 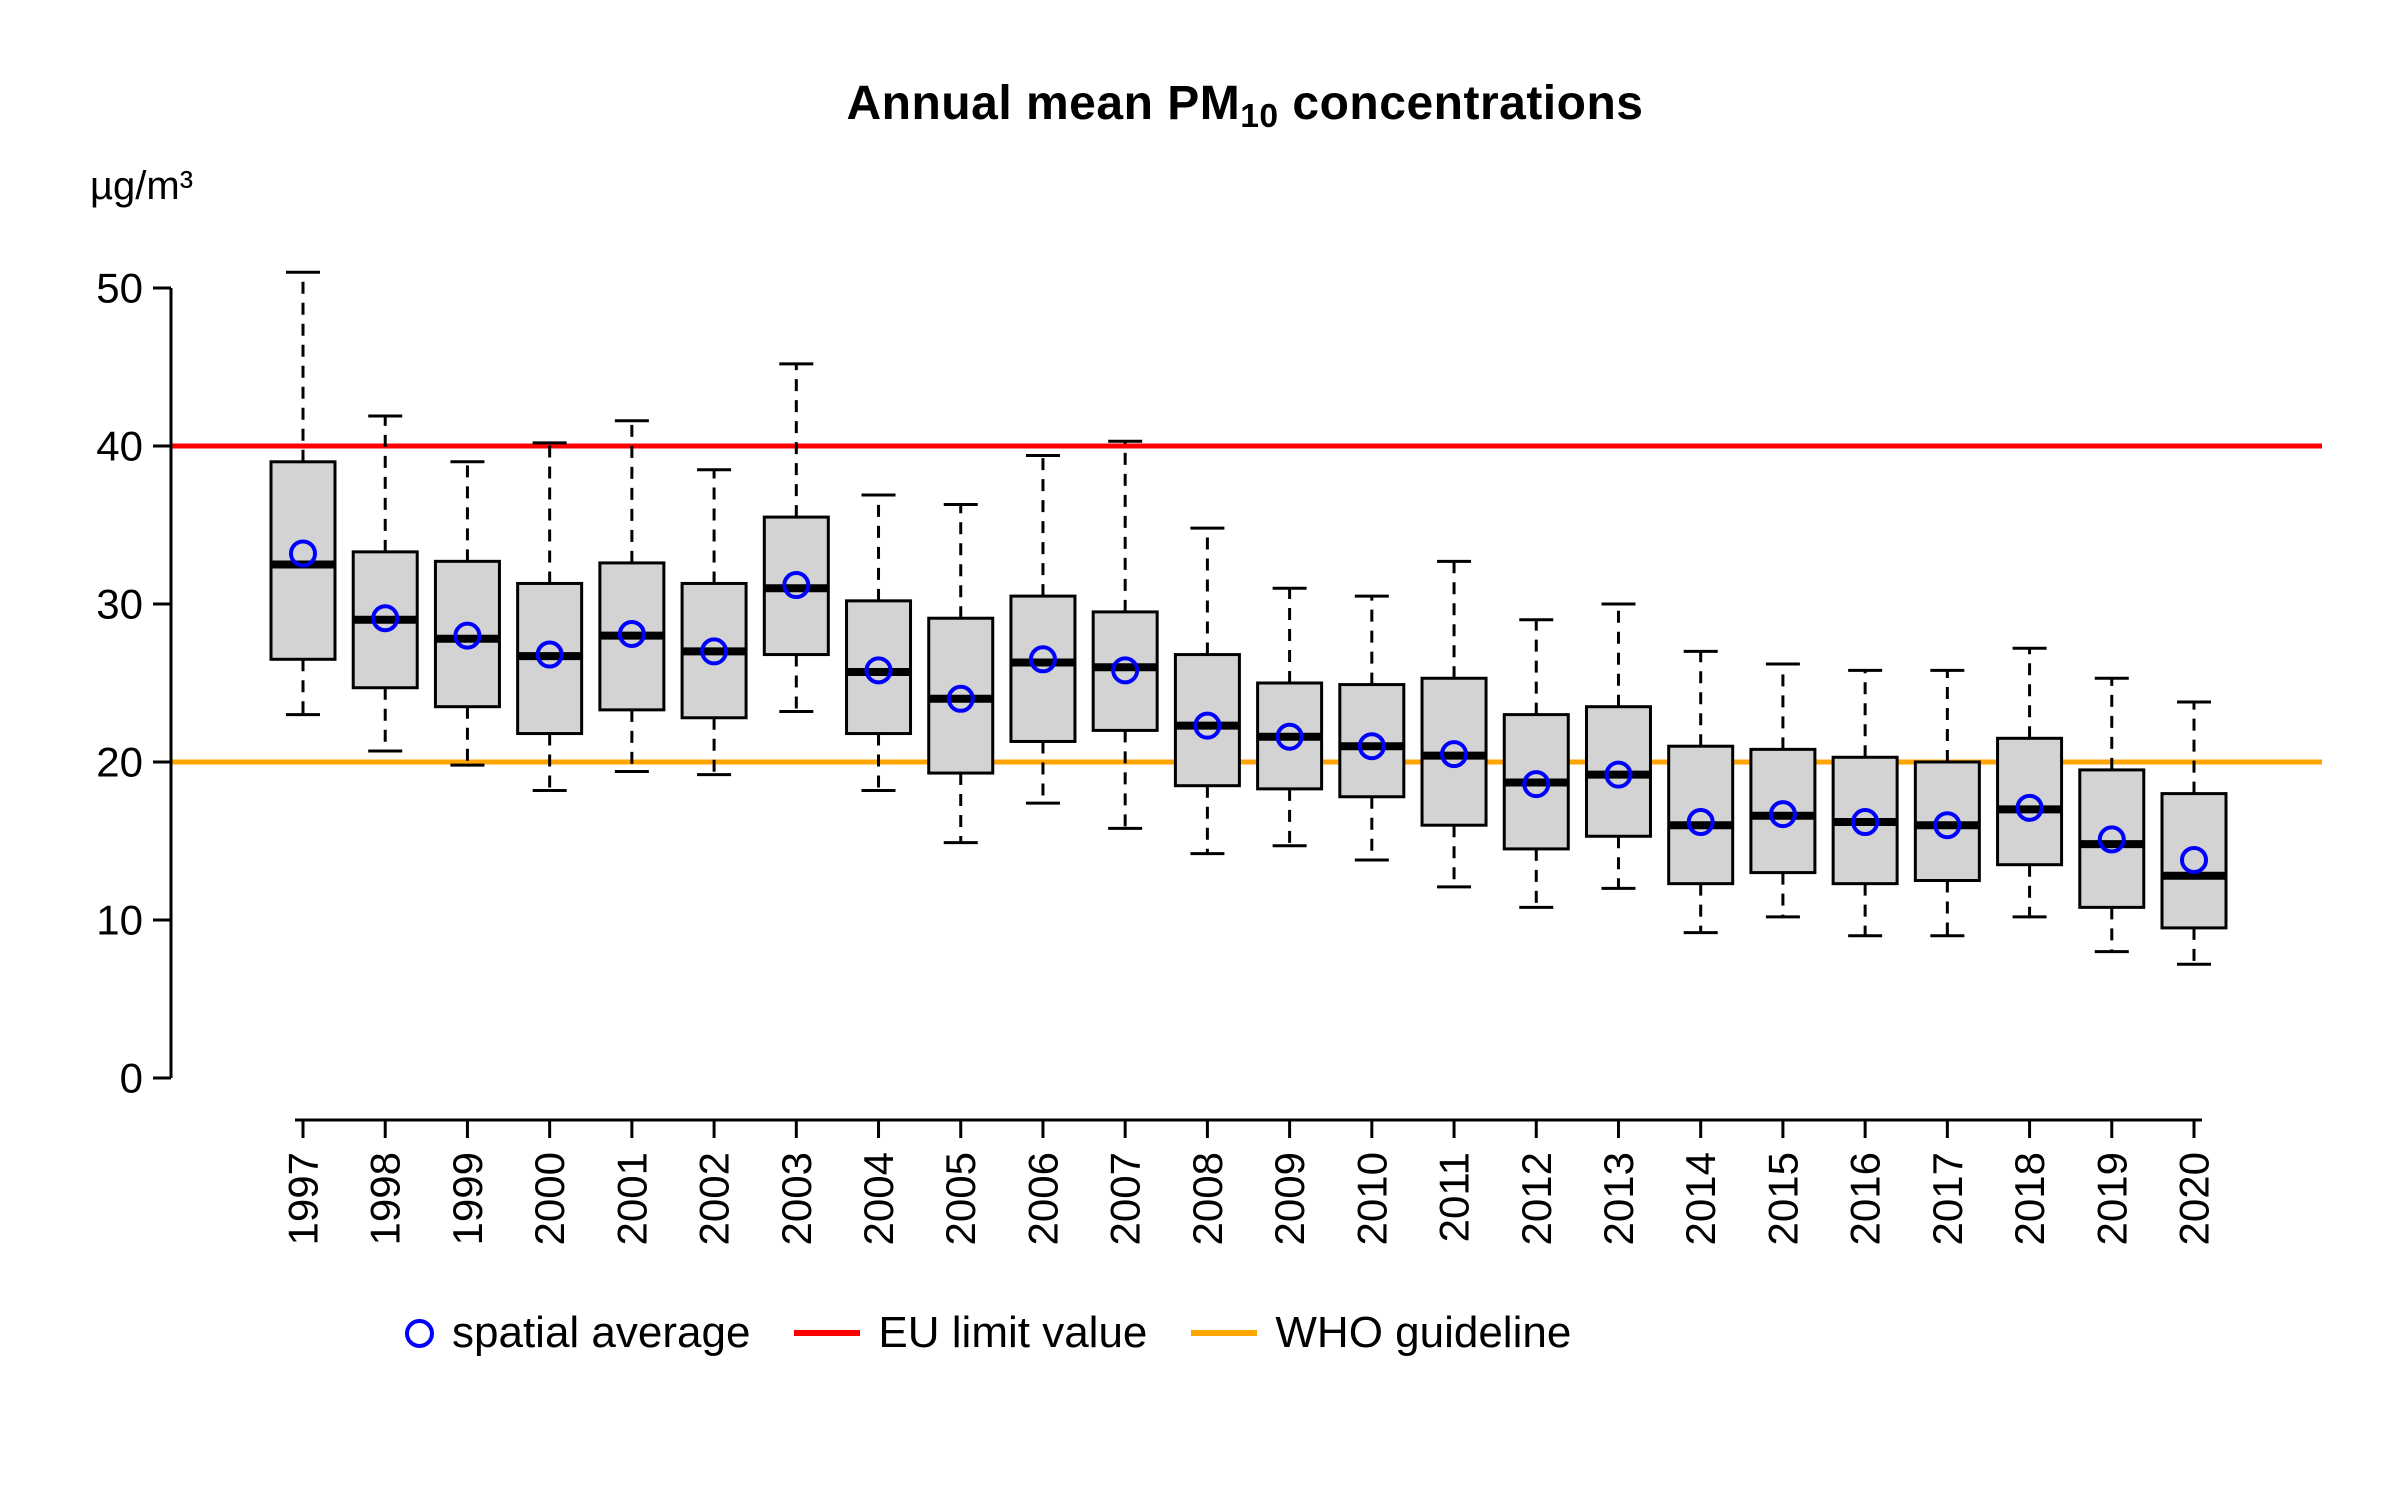 I want to click on chart-title-subscript: 10, so click(x=1259, y=117).